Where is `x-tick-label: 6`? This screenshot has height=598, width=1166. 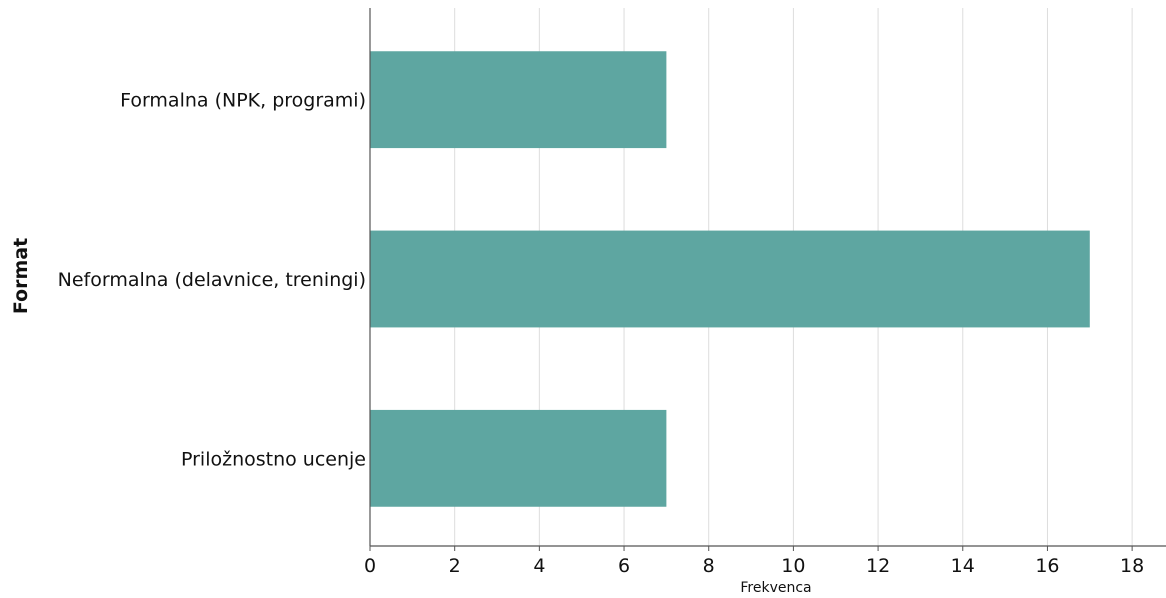
x-tick-label: 6 is located at coordinates (624, 566).